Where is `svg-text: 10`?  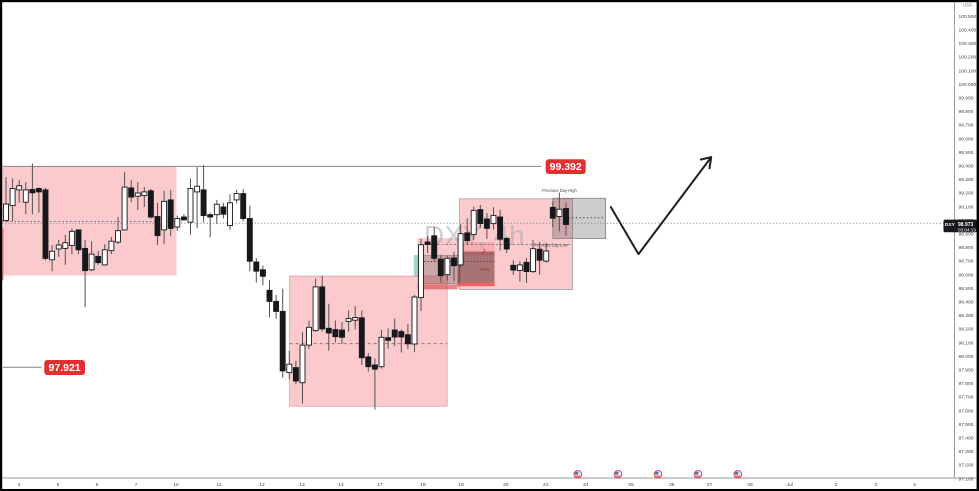 svg-text: 10 is located at coordinates (176, 485).